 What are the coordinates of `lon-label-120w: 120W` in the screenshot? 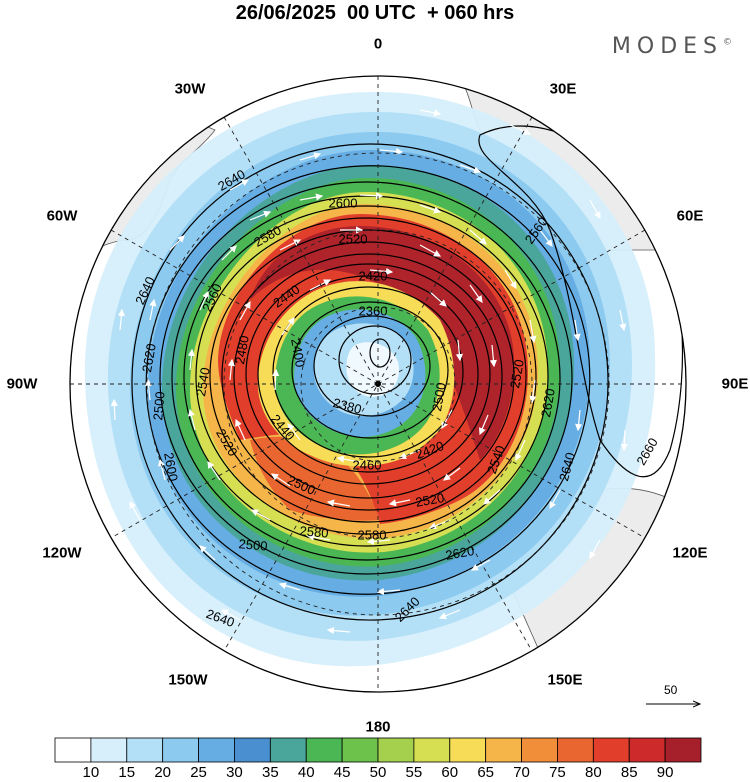 It's located at (62, 553).